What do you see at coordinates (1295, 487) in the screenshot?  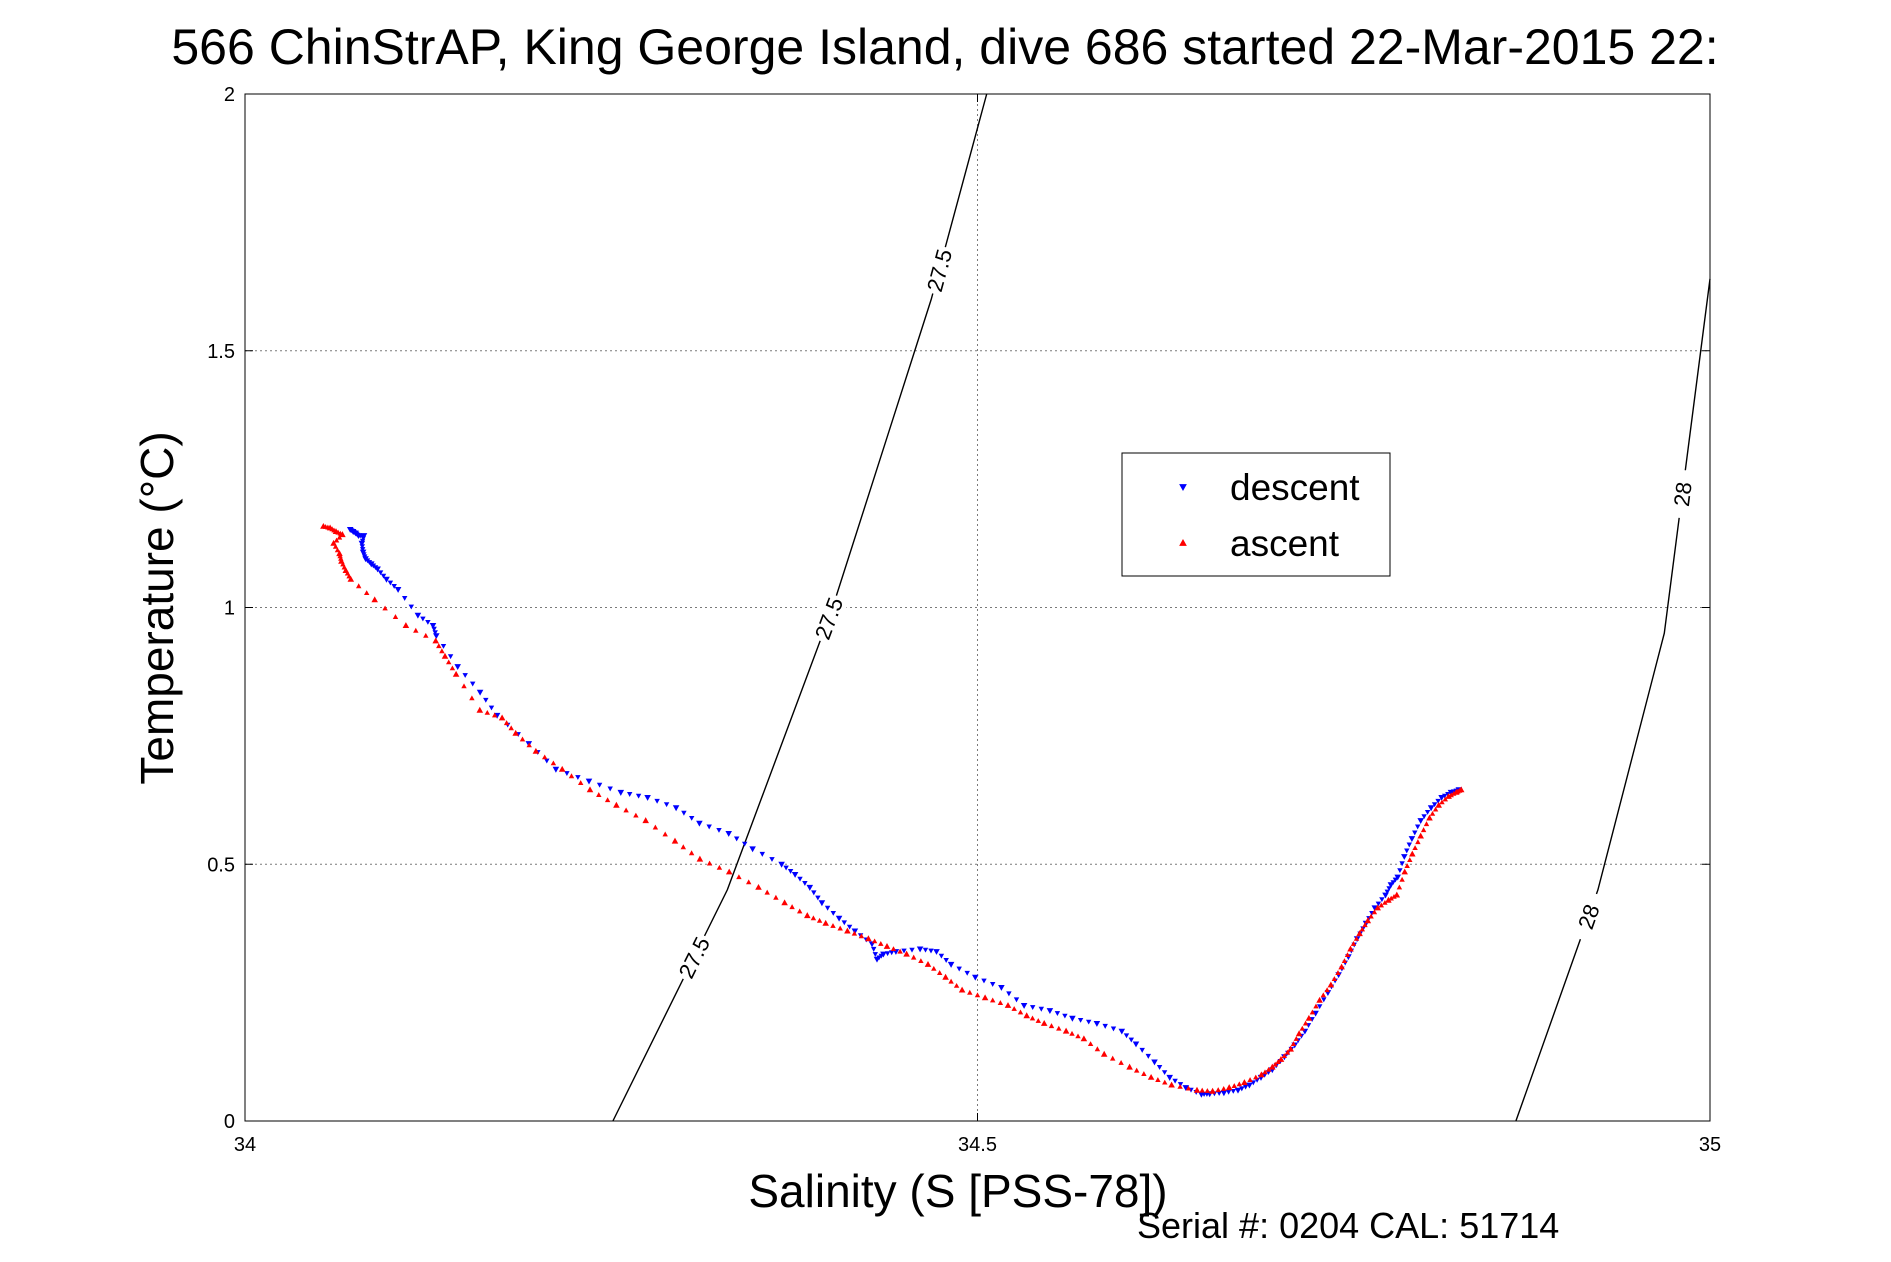 I see `legend-label-descent: descent` at bounding box center [1295, 487].